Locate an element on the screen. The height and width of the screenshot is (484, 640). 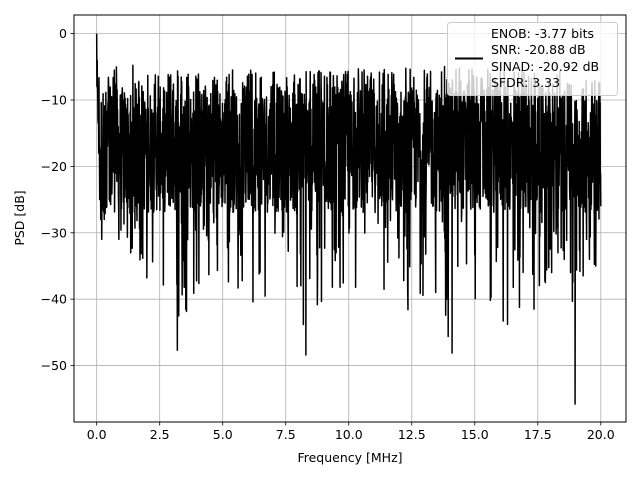
x-tick-label: 12.5 is located at coordinates (412, 434).